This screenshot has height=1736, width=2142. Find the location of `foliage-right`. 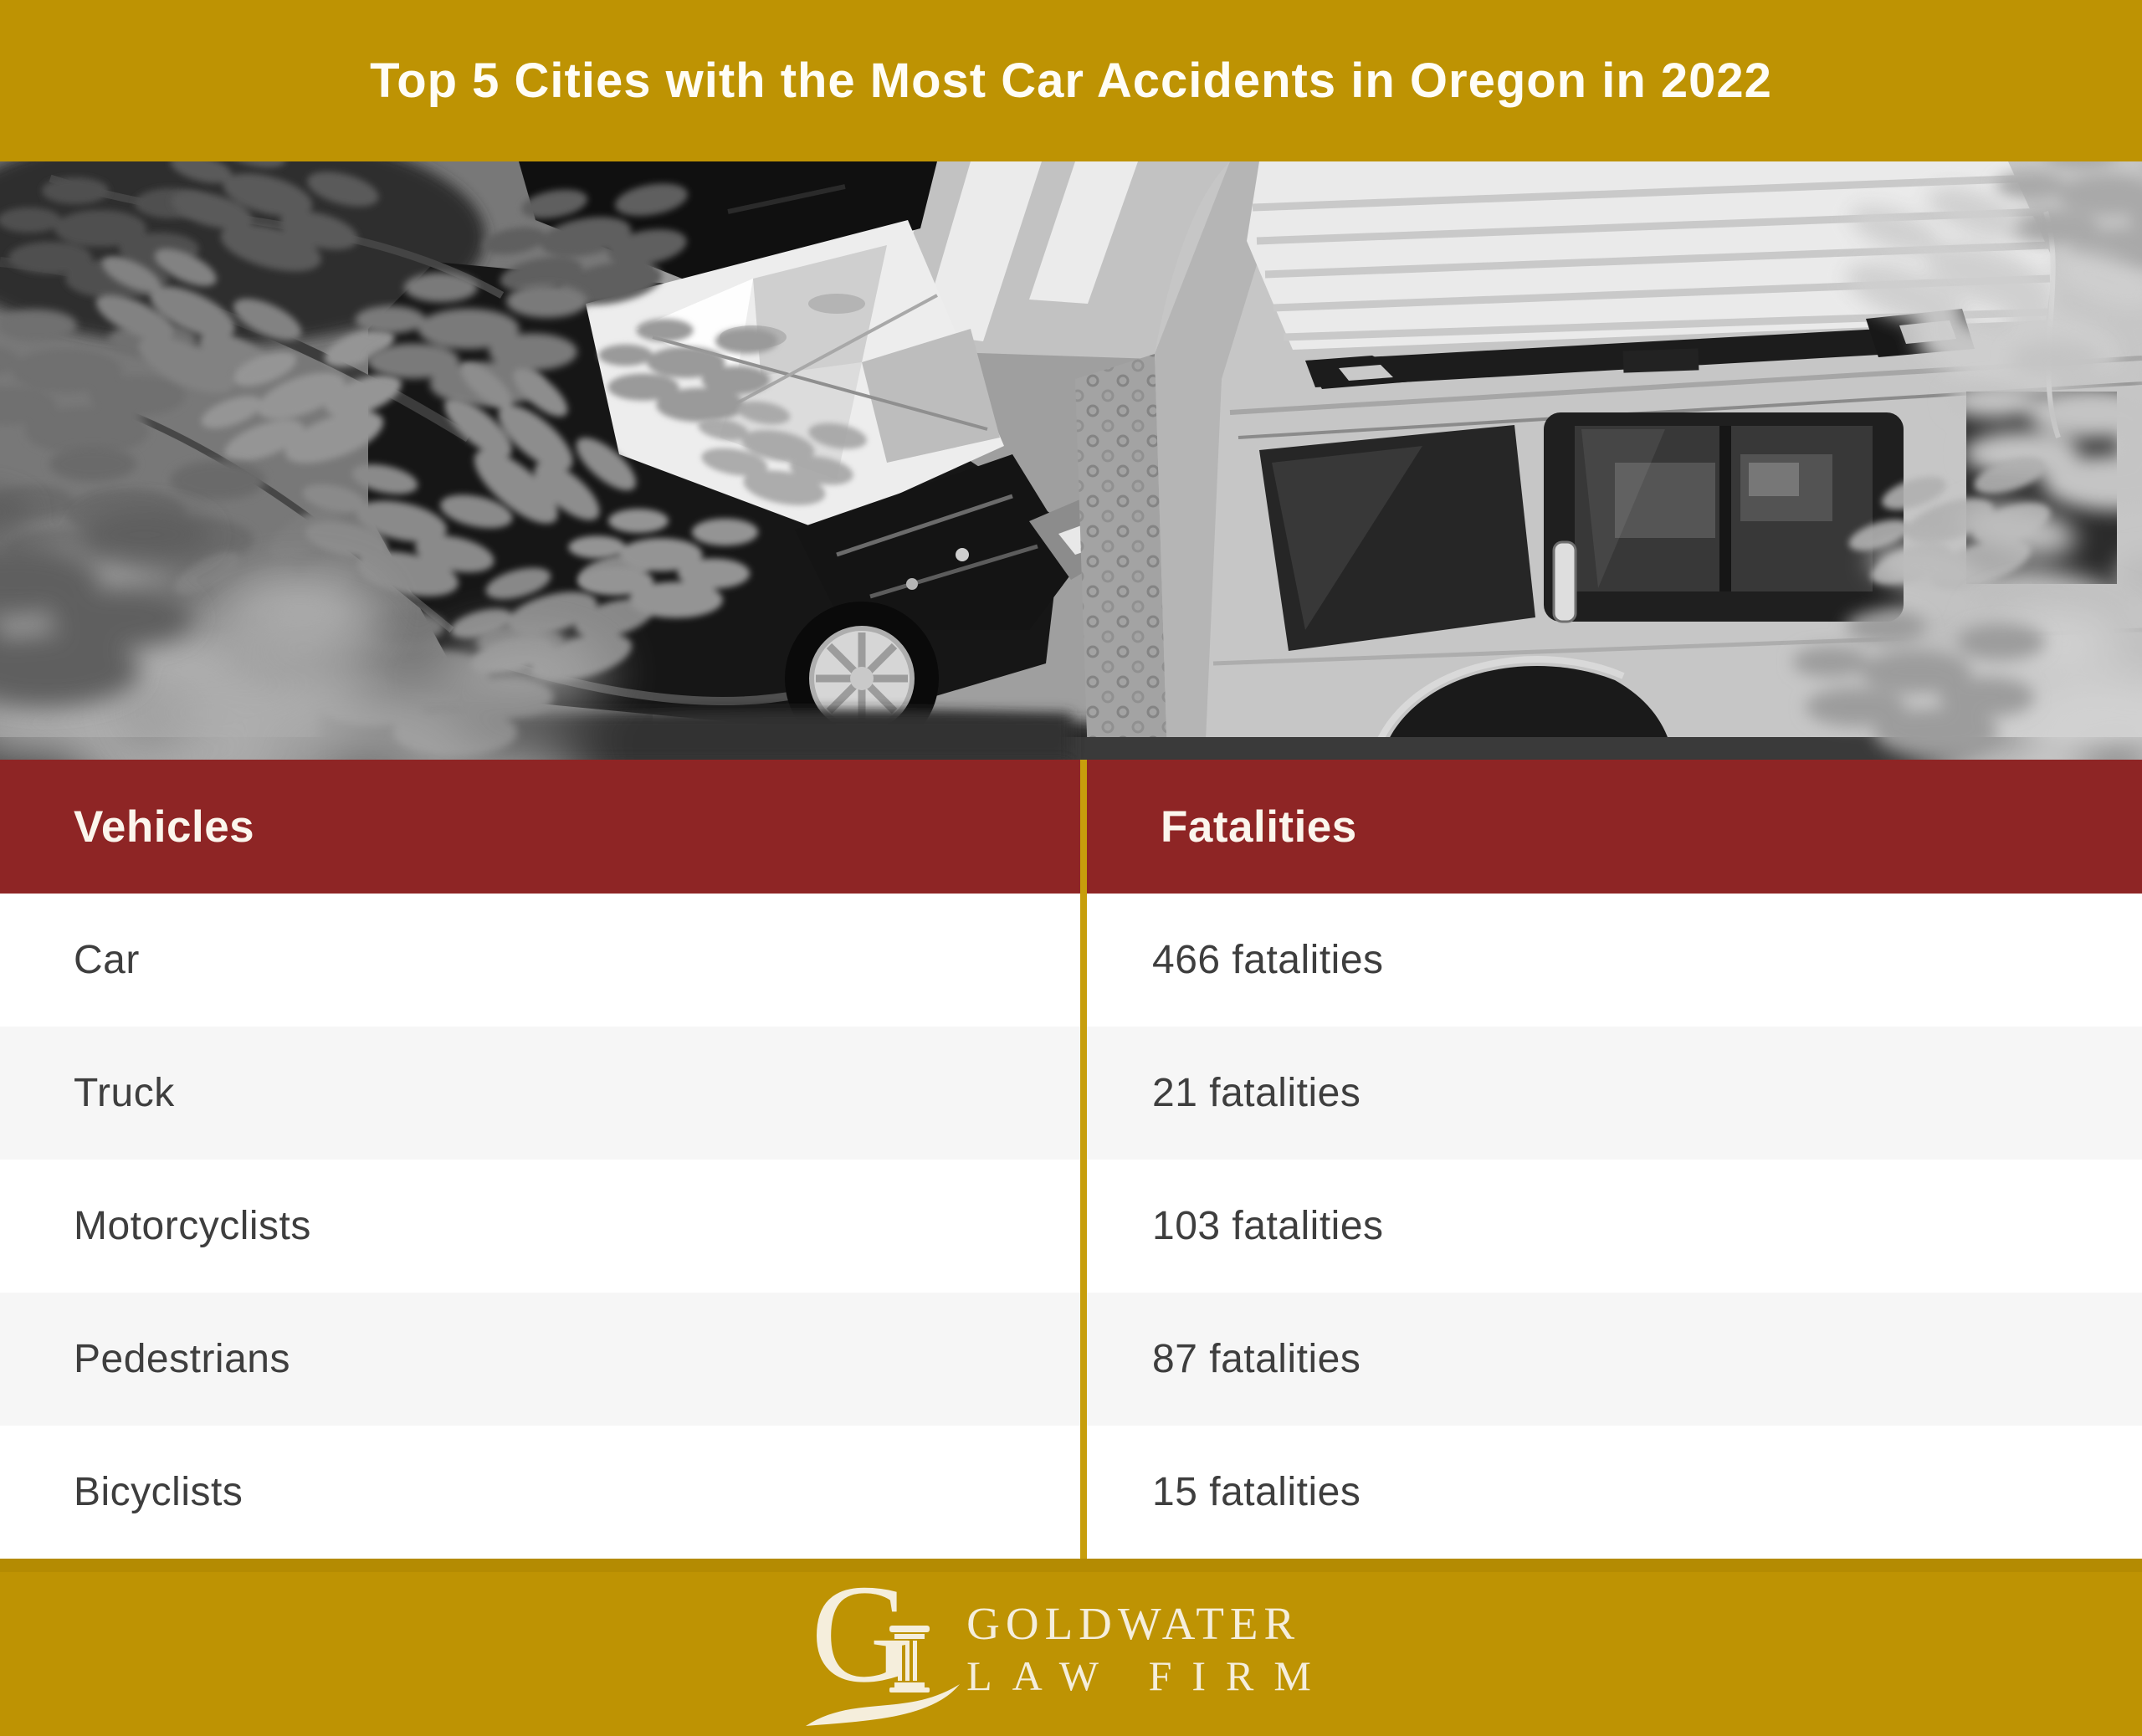

foliage-right is located at coordinates (1967, 460).